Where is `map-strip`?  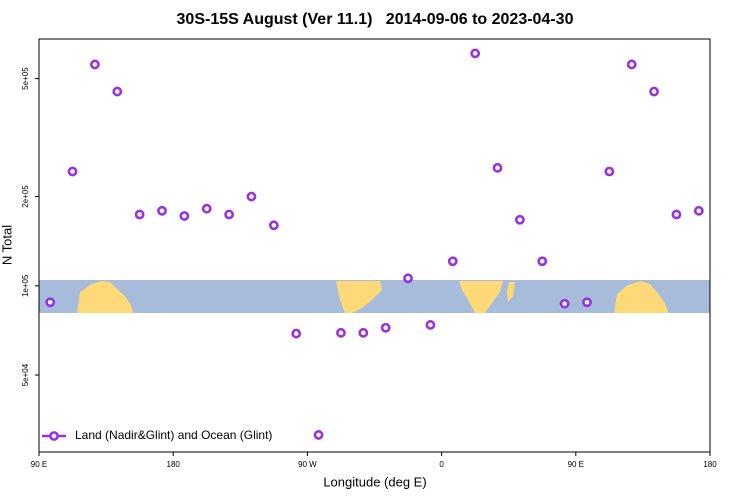
map-strip is located at coordinates (374, 296).